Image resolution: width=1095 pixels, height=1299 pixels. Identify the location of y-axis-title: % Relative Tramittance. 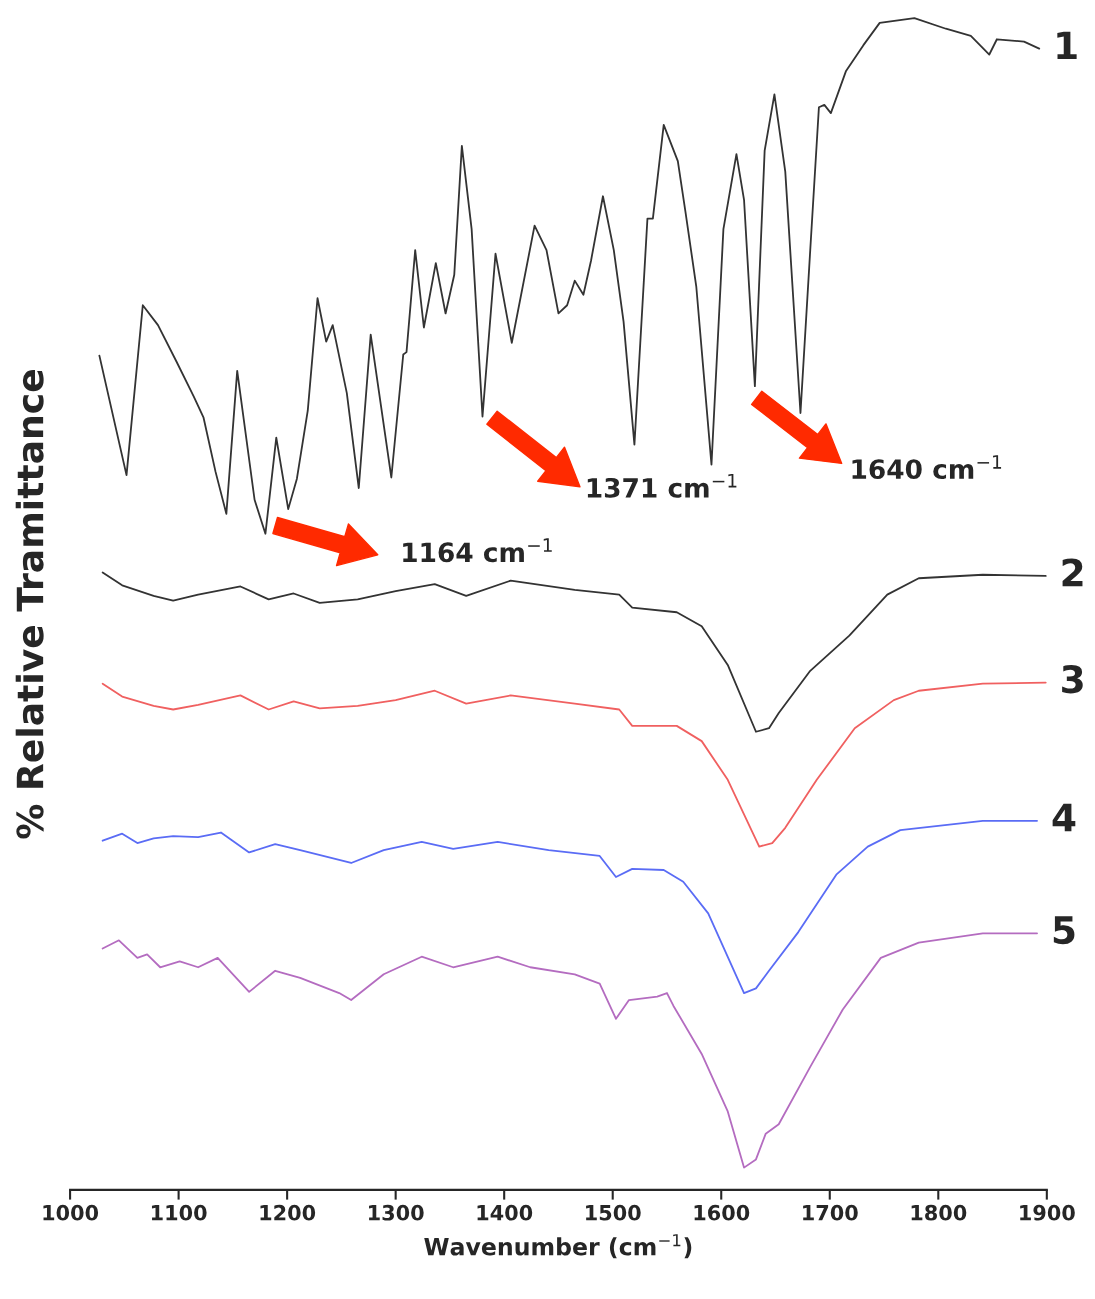
(29, 604).